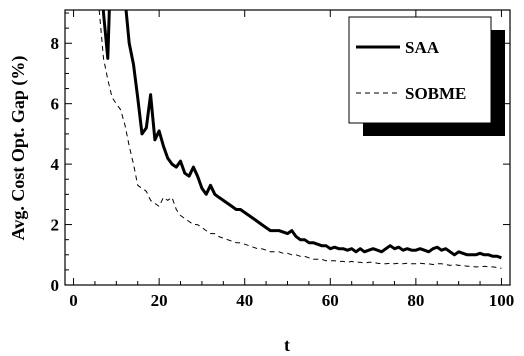  What do you see at coordinates (55, 104) in the screenshot?
I see `y-tick-label: 6` at bounding box center [55, 104].